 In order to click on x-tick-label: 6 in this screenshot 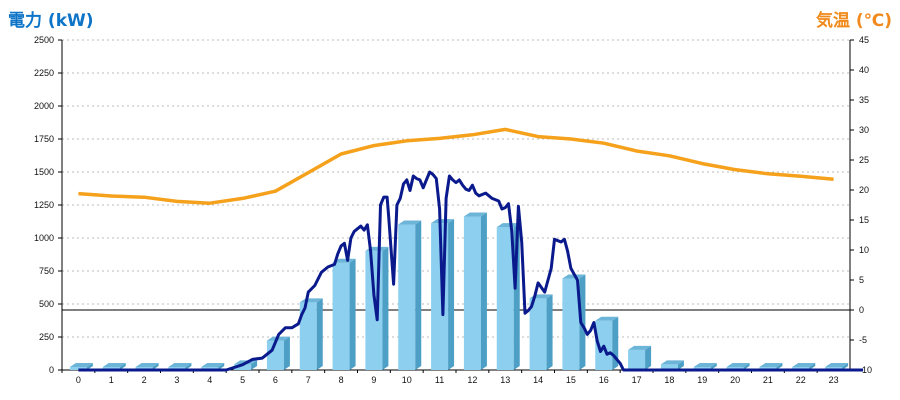, I will do `click(275, 380)`.